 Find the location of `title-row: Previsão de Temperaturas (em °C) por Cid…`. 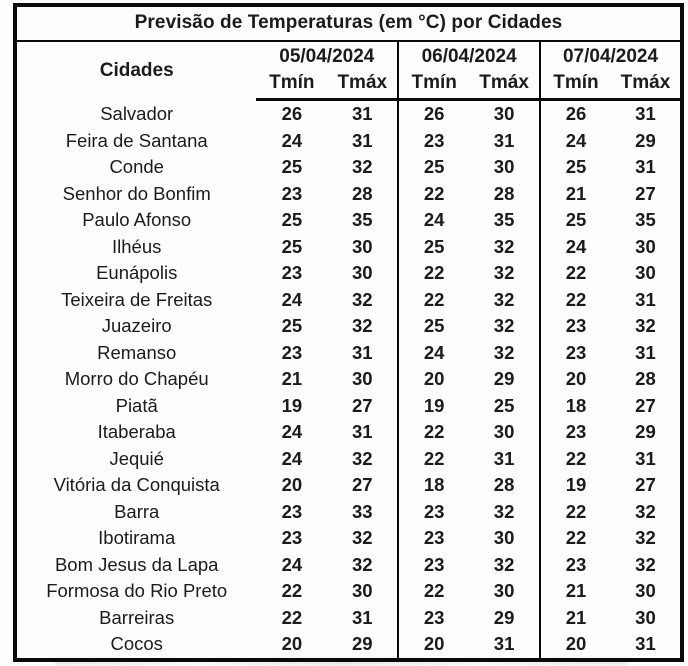

title-row: Previsão de Temperaturas (em °C) por Cid… is located at coordinates (348, 23).